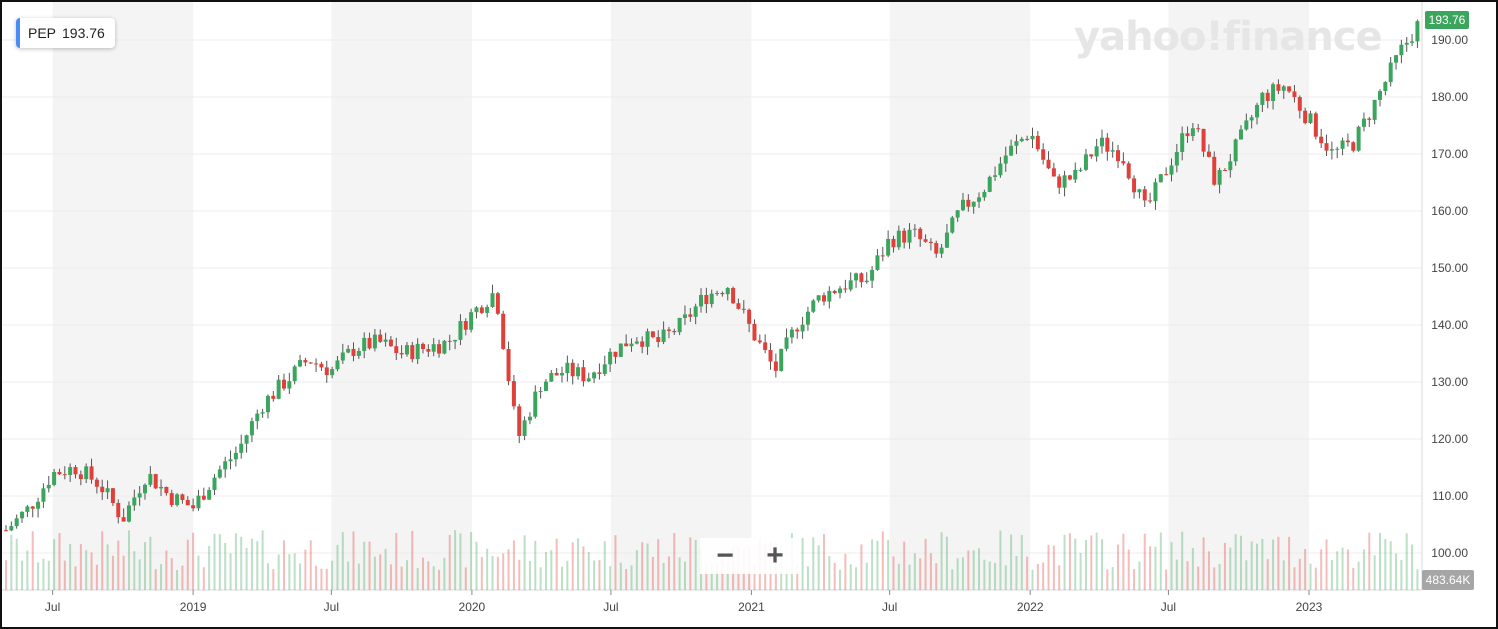 Image resolution: width=1498 pixels, height=629 pixels. Describe the element at coordinates (1309, 607) in the screenshot. I see `x-tick-label: 2023` at that location.